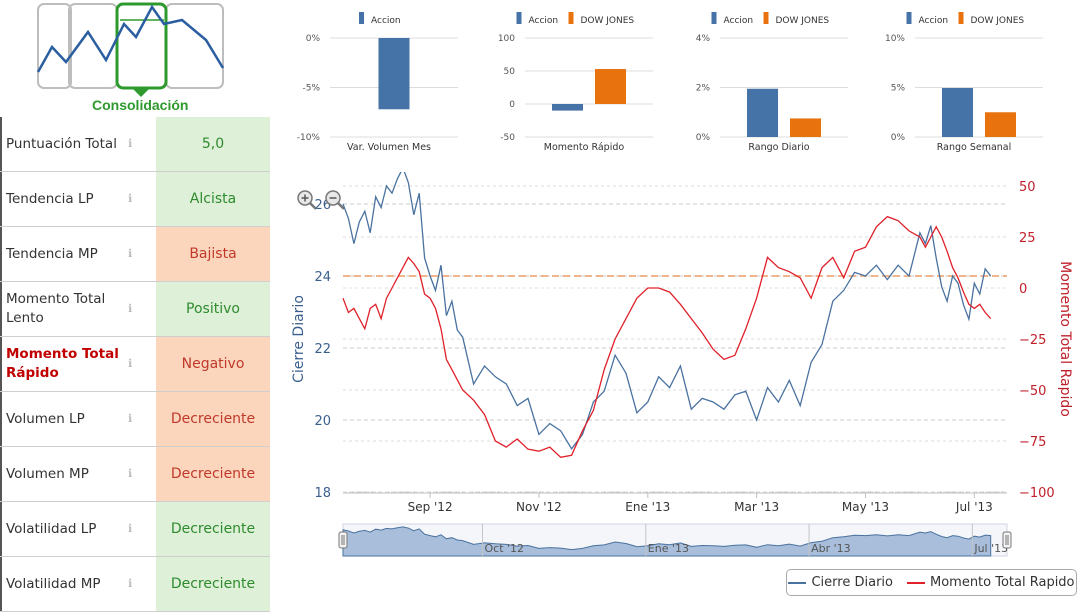 Image resolution: width=1085 pixels, height=612 pixels. I want to click on indicator-label: Tendencia LP, so click(60, 199).